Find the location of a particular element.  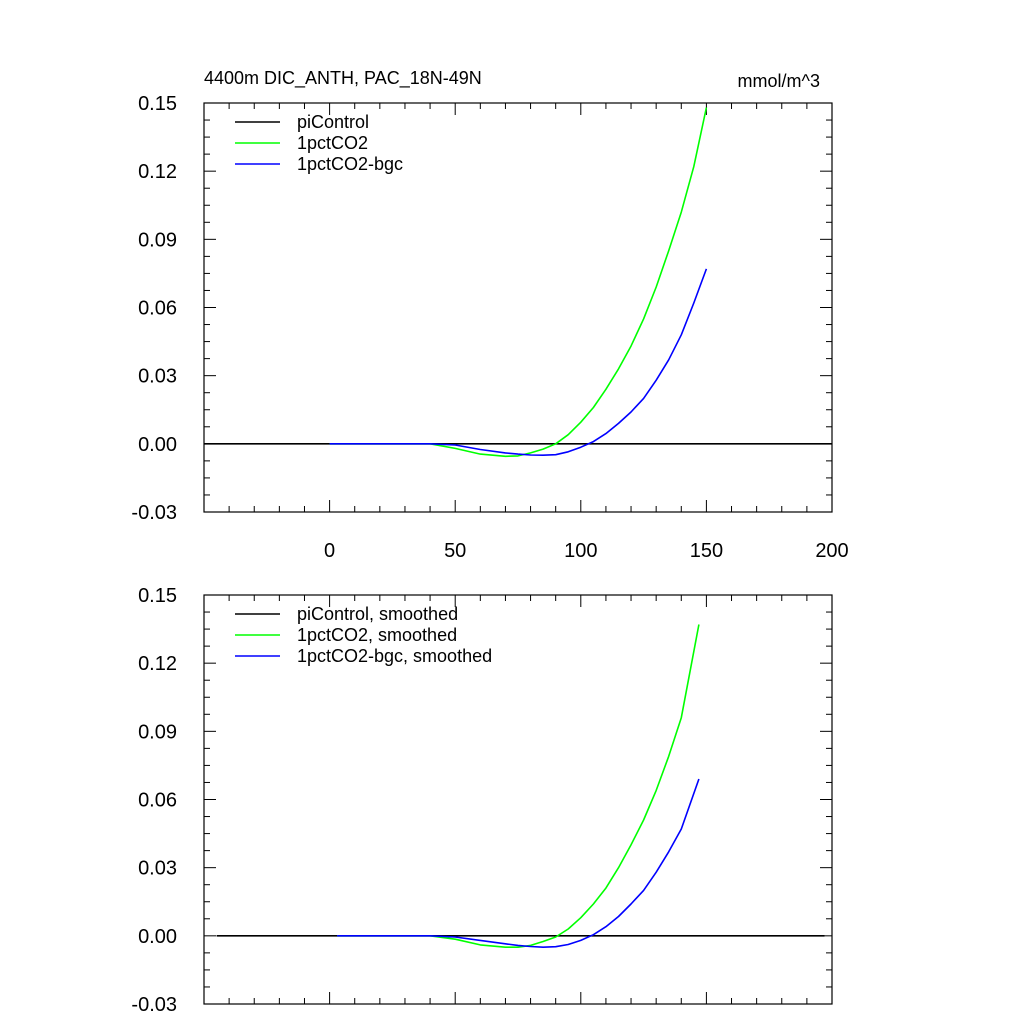

legend-label: piControl, smoothed is located at coordinates (377, 614).